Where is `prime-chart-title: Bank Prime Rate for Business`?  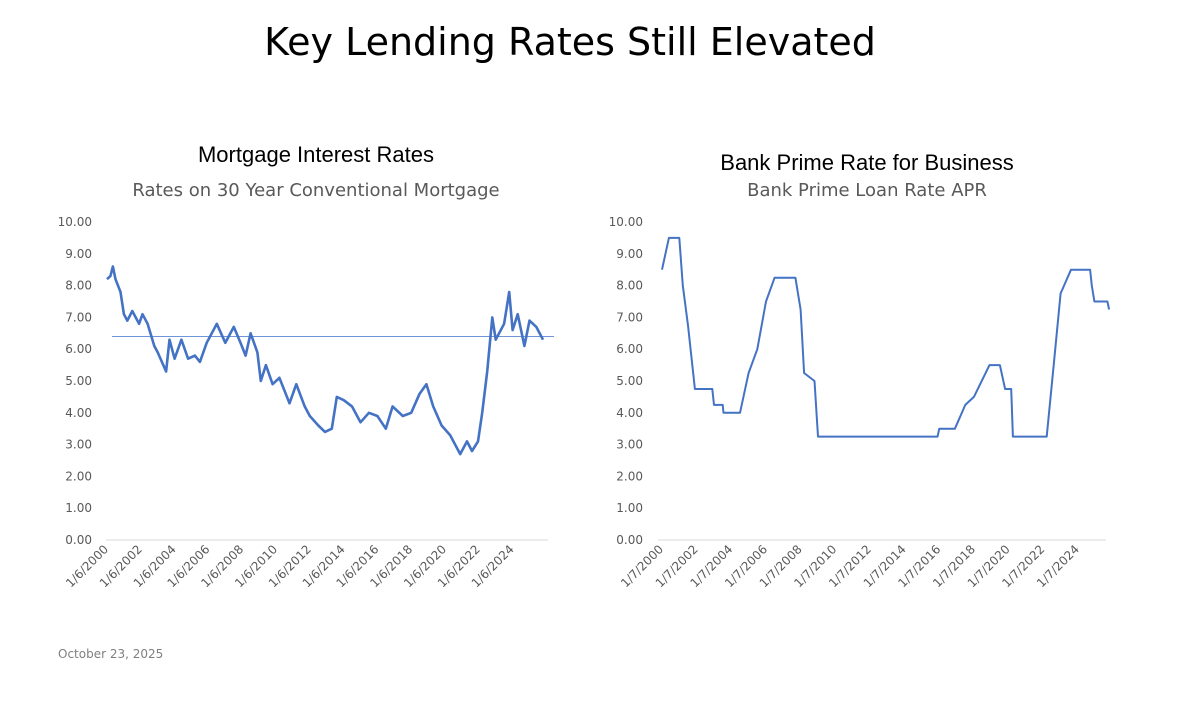 prime-chart-title: Bank Prime Rate for Business is located at coordinates (867, 162).